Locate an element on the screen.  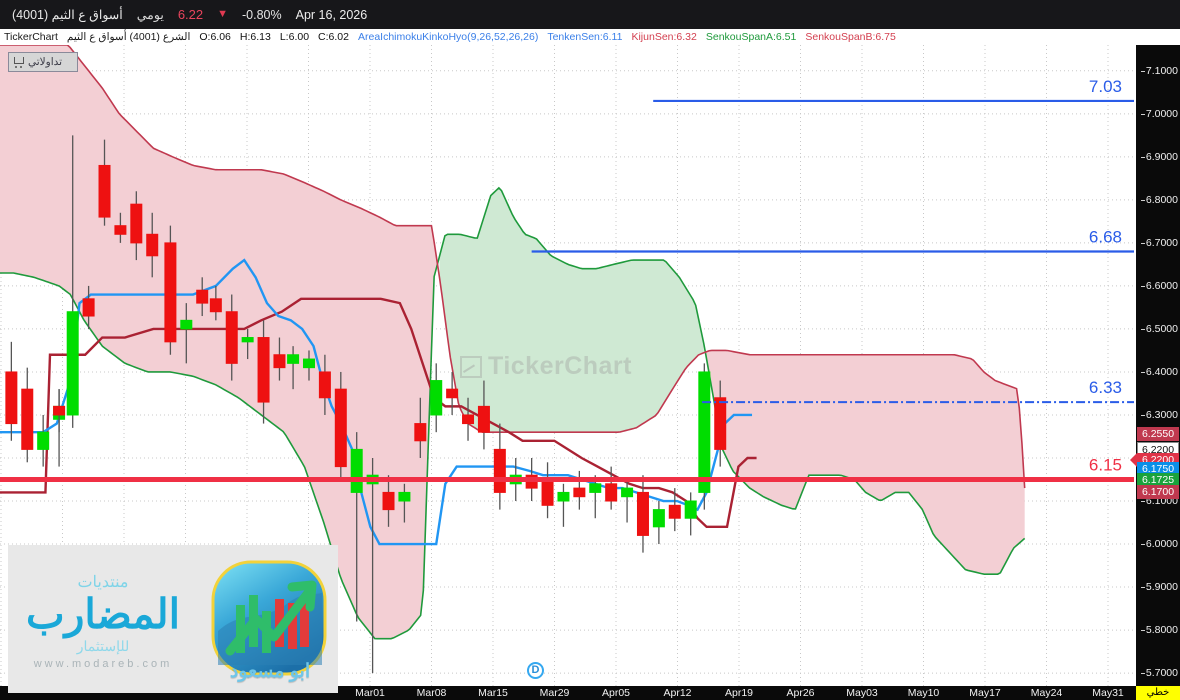
symbol-name: أسواق ع الثيم (4001) is located at coordinates (67, 15).